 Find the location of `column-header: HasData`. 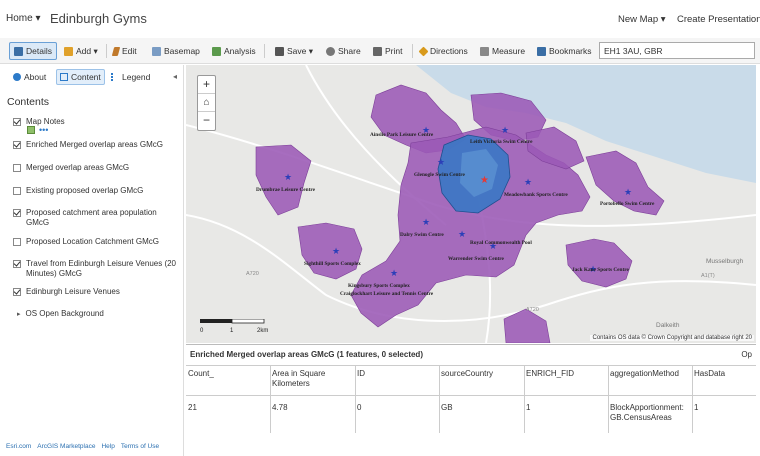

column-header: HasData is located at coordinates (710, 373).